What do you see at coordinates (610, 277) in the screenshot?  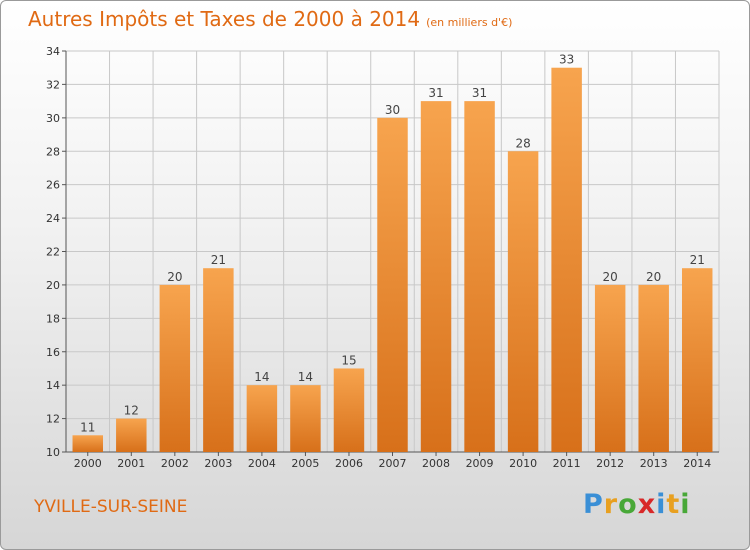 I see `data-label-2012: 20` at bounding box center [610, 277].